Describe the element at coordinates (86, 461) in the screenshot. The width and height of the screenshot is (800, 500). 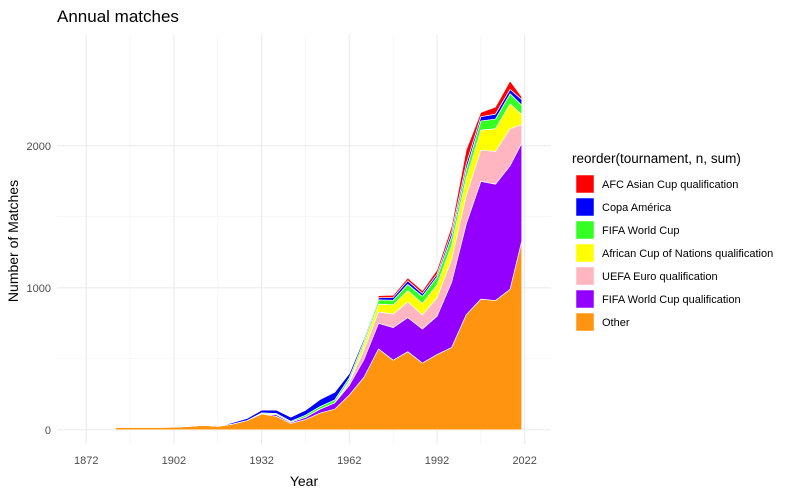
I see `x-tick-label: 1872` at that location.